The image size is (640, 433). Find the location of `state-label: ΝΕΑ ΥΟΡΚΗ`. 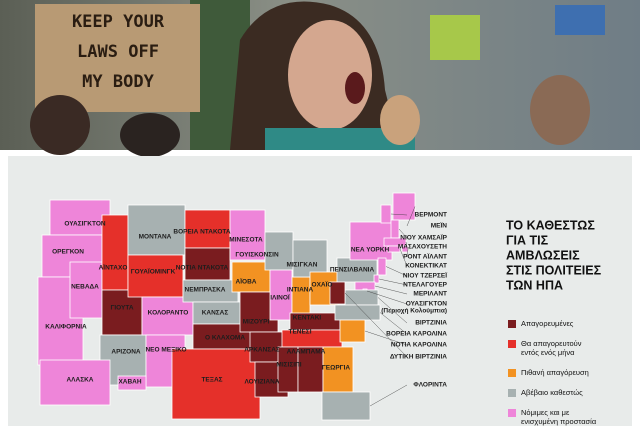

state-label: ΝΕΑ ΥΟΡΚΗ is located at coordinates (370, 250).